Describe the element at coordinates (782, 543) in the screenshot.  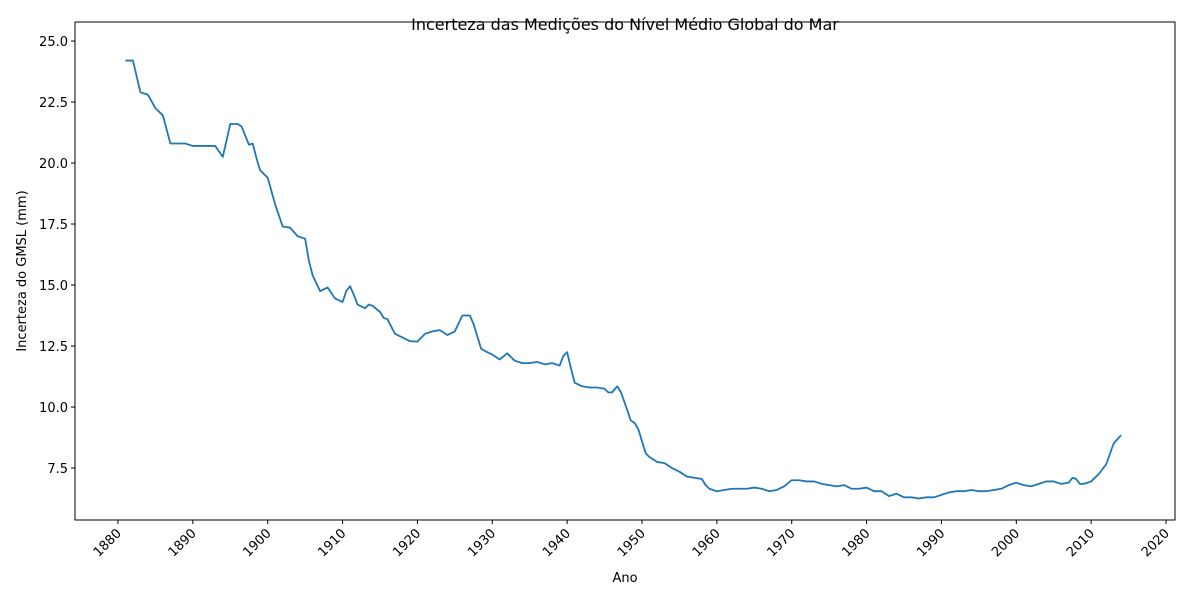
I see `x-tick-label: 1970` at that location.